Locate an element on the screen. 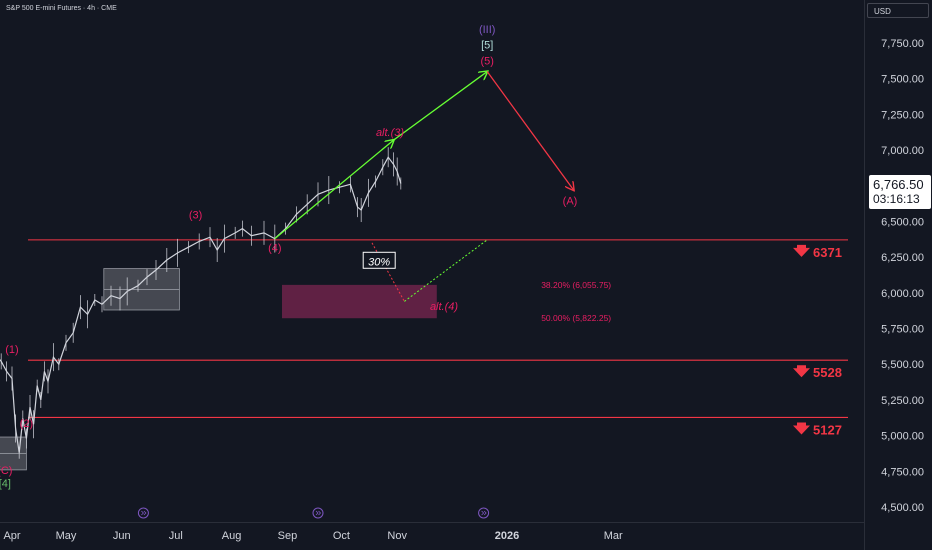  y-tick-label: 5,500.00 is located at coordinates (902, 365).